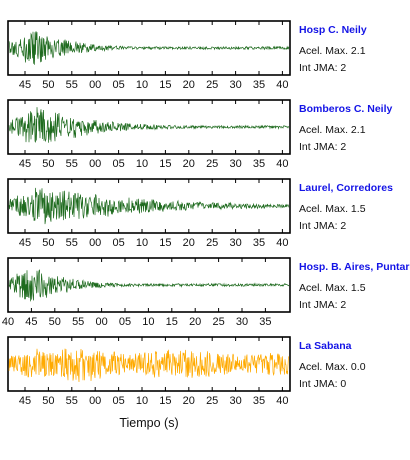  What do you see at coordinates (325, 346) in the screenshot?
I see `station-name: La Sabana` at bounding box center [325, 346].